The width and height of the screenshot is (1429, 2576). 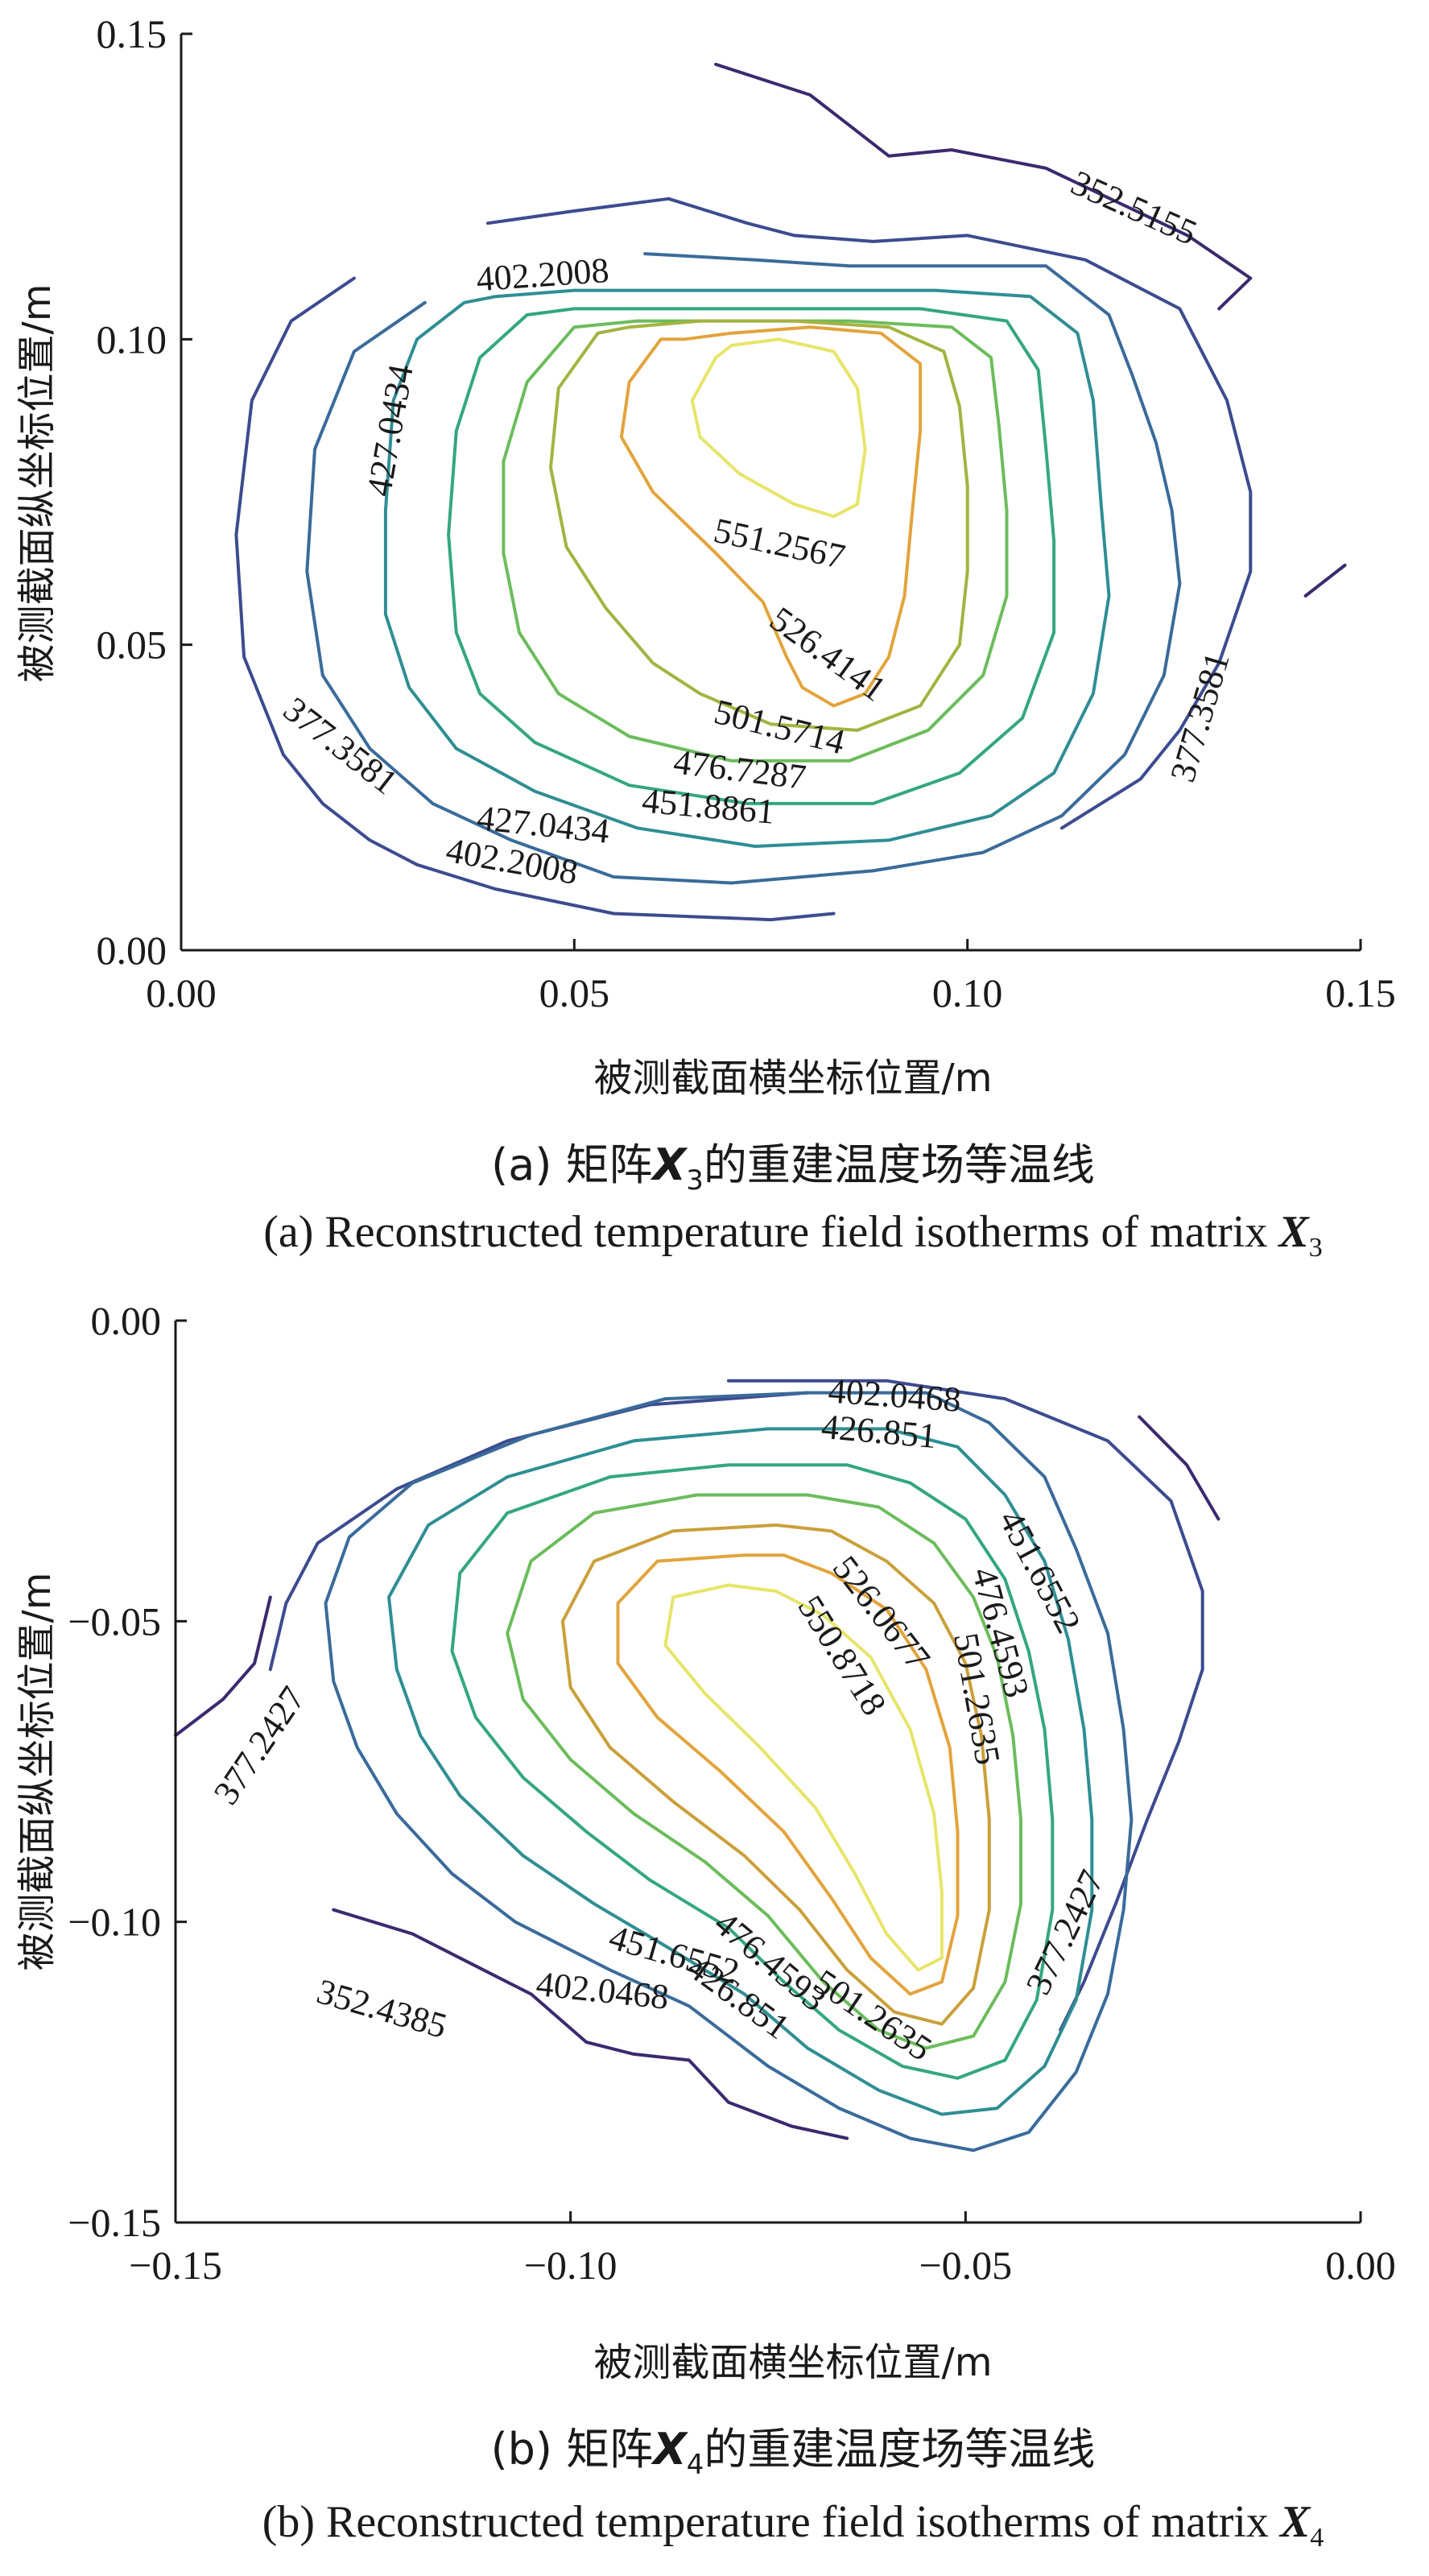 What do you see at coordinates (603, 1991) in the screenshot?
I see `isotherm-label-b-13: 402.0468` at bounding box center [603, 1991].